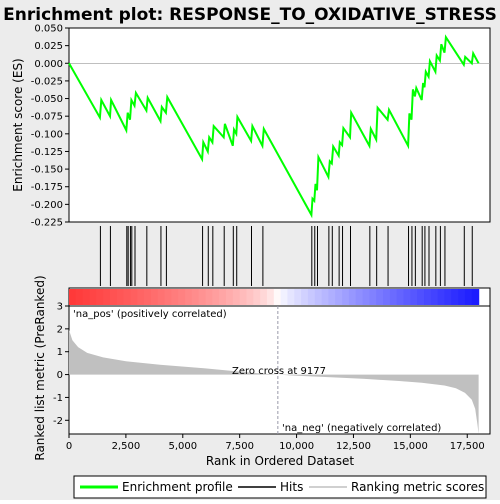 This screenshot has height=504, width=500. Describe the element at coordinates (417, 487) in the screenshot. I see `legend-metric-label: Ranking metric scores` at that location.